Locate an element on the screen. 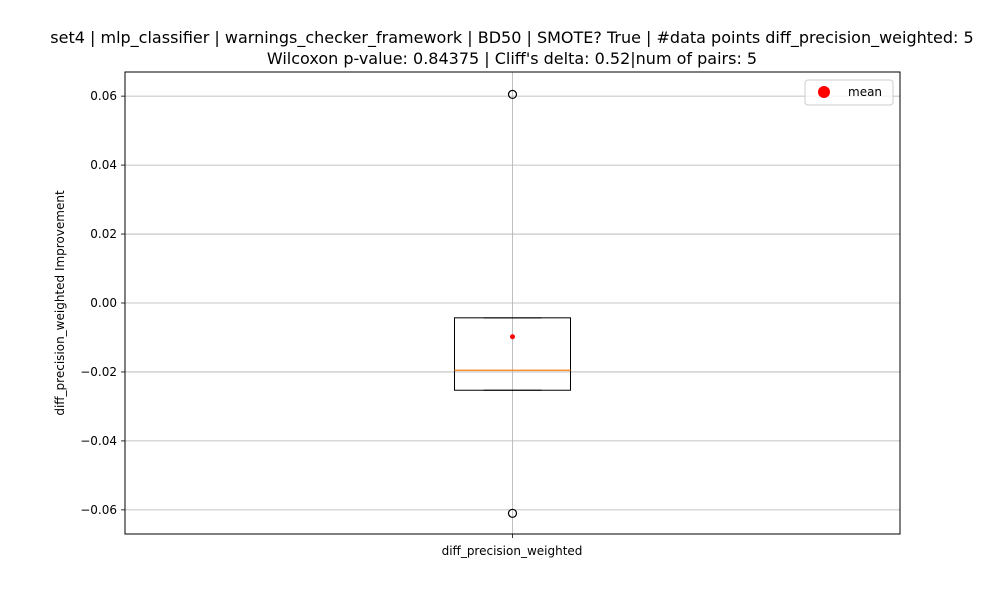 This screenshot has width=1000, height=600. mean-point is located at coordinates (512, 337).